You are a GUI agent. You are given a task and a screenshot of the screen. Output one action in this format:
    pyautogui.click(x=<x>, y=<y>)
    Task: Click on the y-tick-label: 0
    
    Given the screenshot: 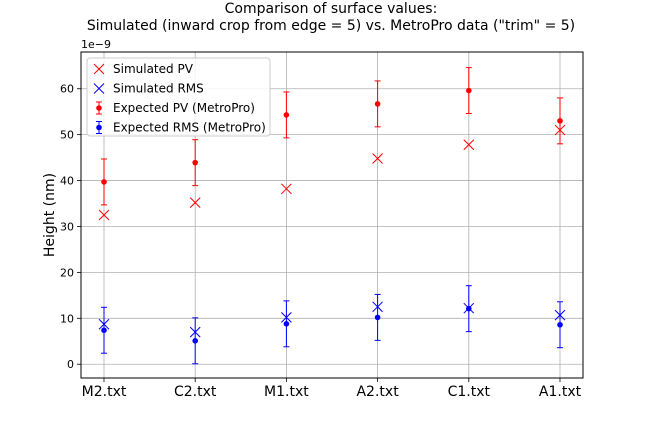 What is the action you would take?
    pyautogui.click(x=70, y=364)
    